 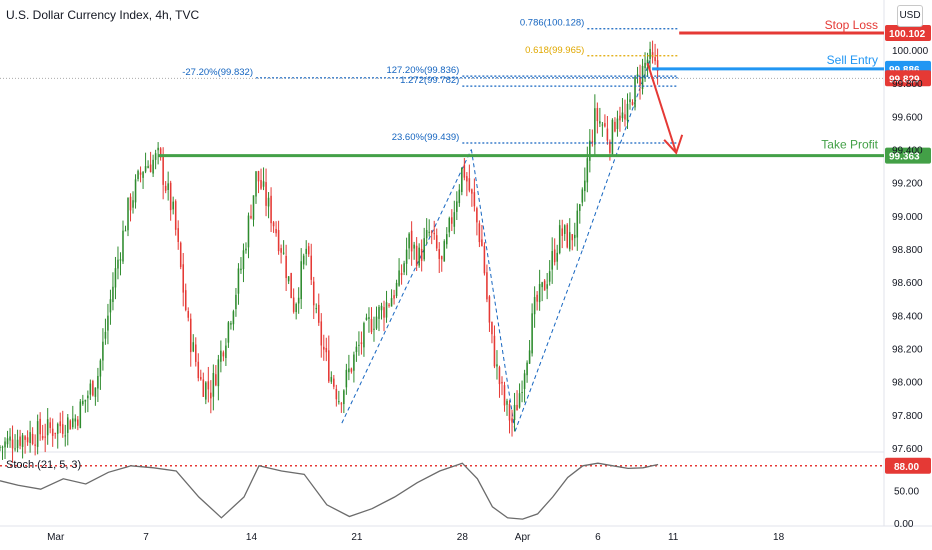 What do you see at coordinates (103, 15) in the screenshot?
I see `chart-title: U.S. Dollar Currency Index, 4h, TVC` at bounding box center [103, 15].